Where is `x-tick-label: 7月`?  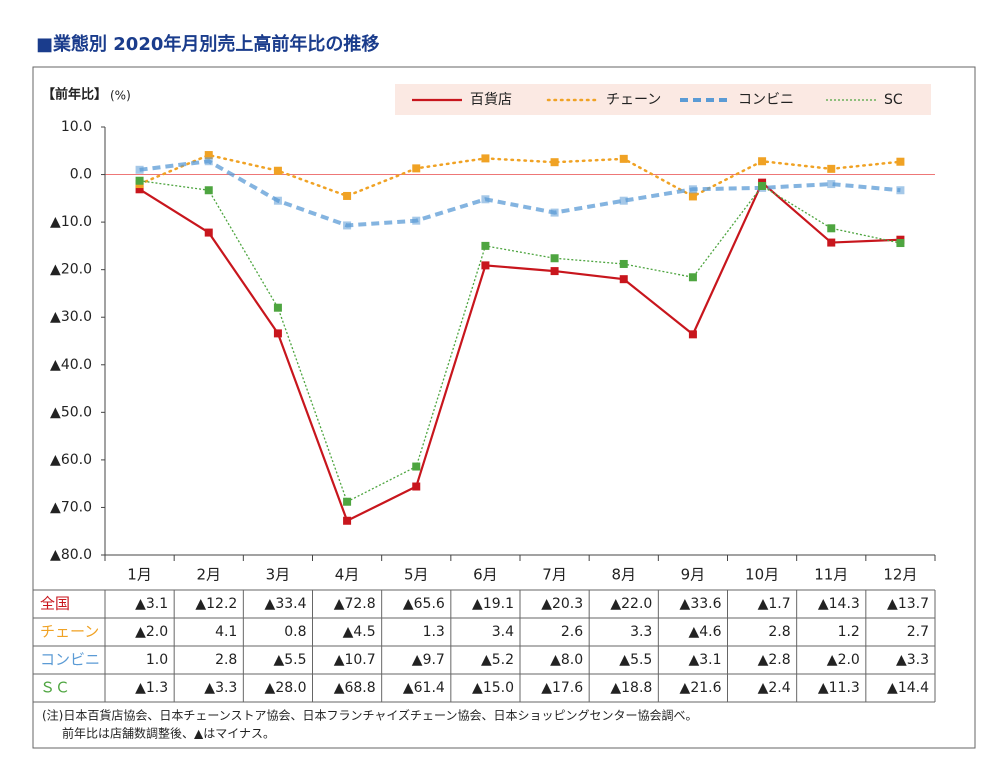
x-tick-label: 7月 is located at coordinates (554, 575).